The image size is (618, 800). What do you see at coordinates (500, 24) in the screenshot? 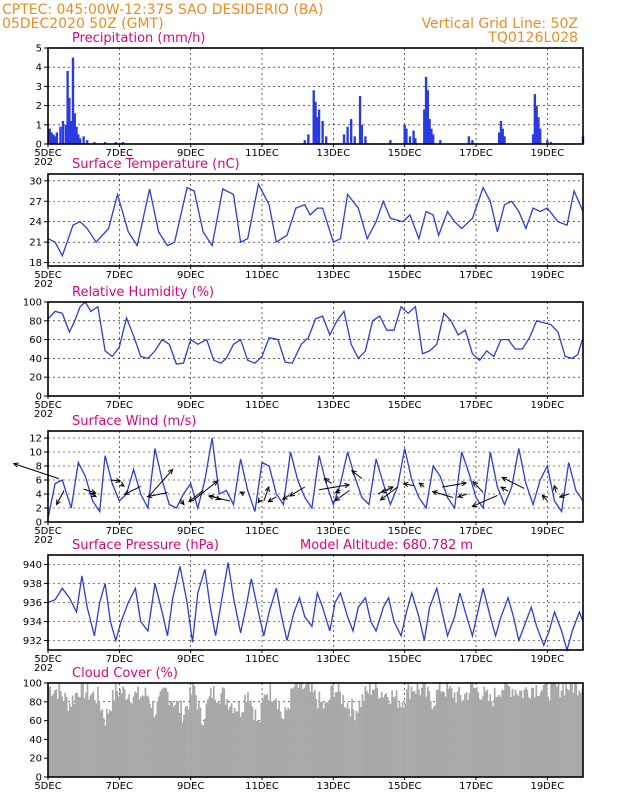
I see `header-grid-note: Vertical Grid Line: 50Z` at bounding box center [500, 24].